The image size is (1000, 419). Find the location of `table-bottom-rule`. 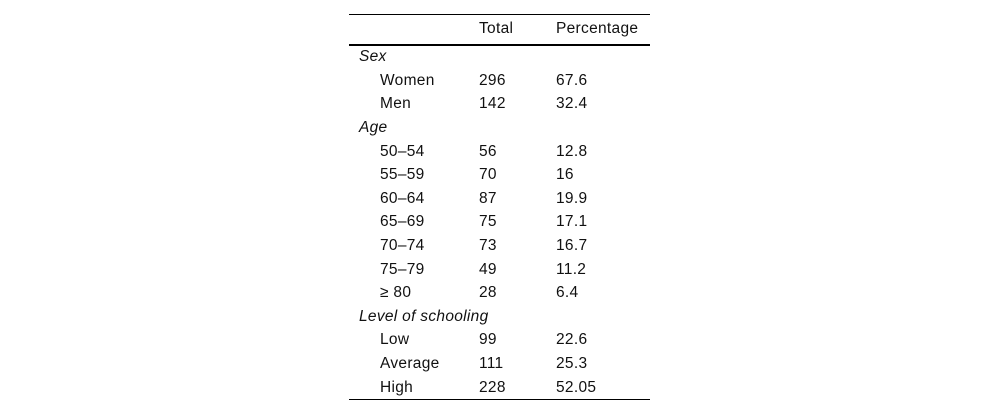

table-bottom-rule is located at coordinates (499, 400).